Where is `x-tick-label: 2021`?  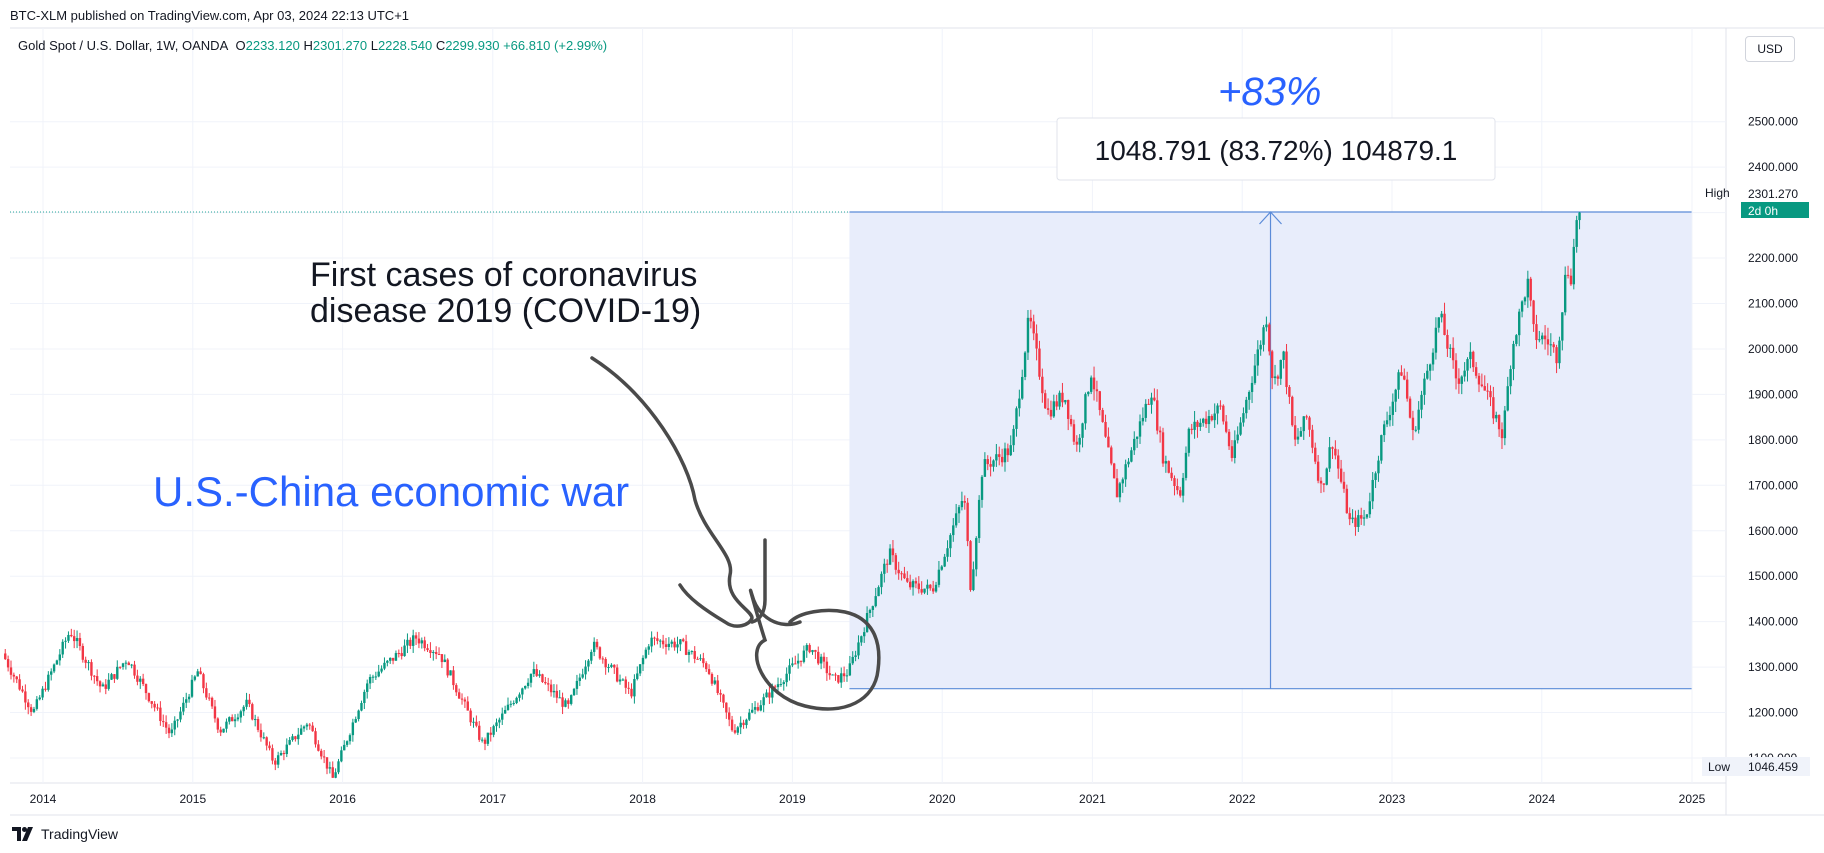 x-tick-label: 2021 is located at coordinates (1092, 799).